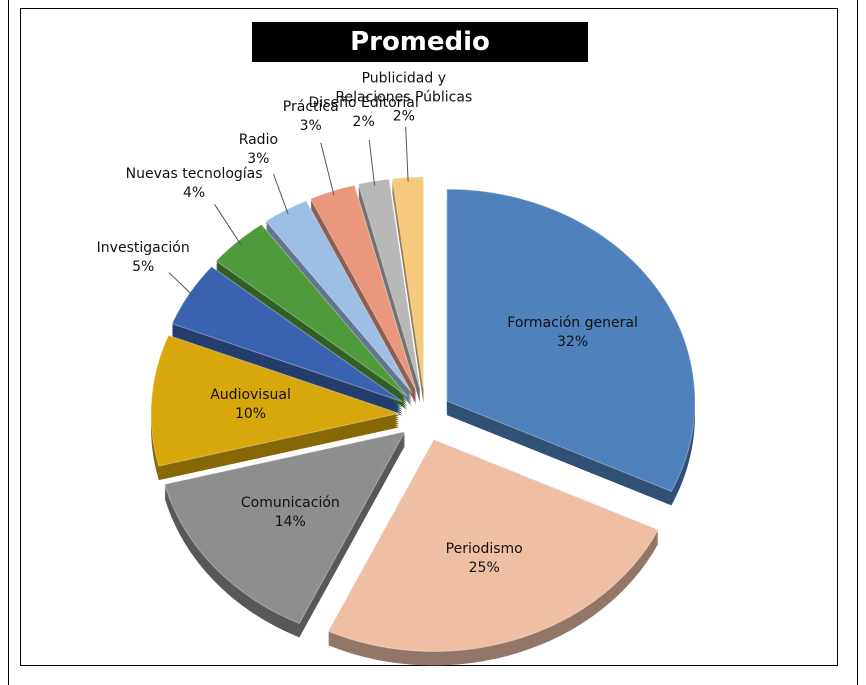  I want to click on category-label: Nuevas tecnologías, so click(194, 173).